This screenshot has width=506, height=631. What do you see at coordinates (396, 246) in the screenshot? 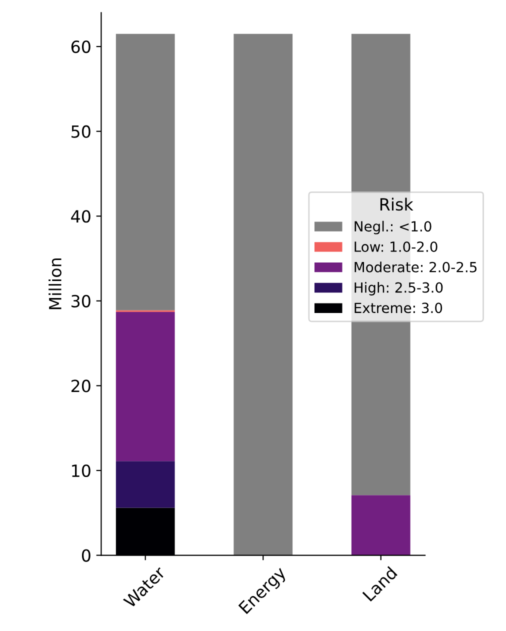
I see `legend-label: Low: 1.0-2.0` at bounding box center [396, 246].